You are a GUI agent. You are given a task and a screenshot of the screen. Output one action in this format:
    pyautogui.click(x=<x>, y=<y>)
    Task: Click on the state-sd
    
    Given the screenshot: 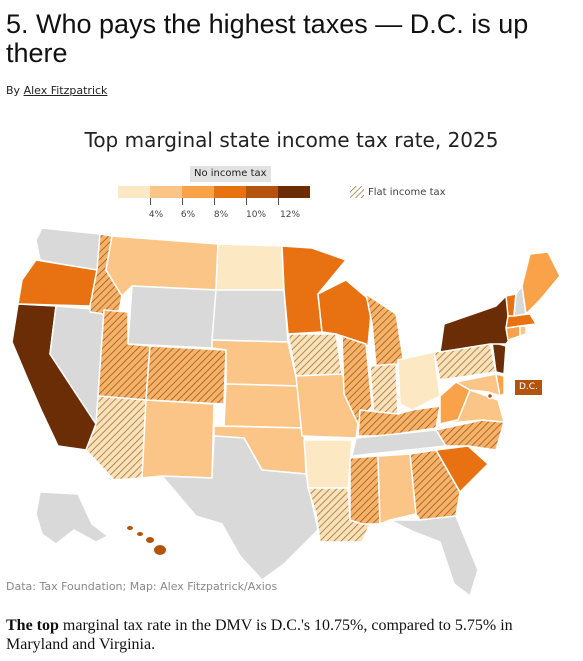 What is the action you would take?
    pyautogui.click(x=250, y=316)
    